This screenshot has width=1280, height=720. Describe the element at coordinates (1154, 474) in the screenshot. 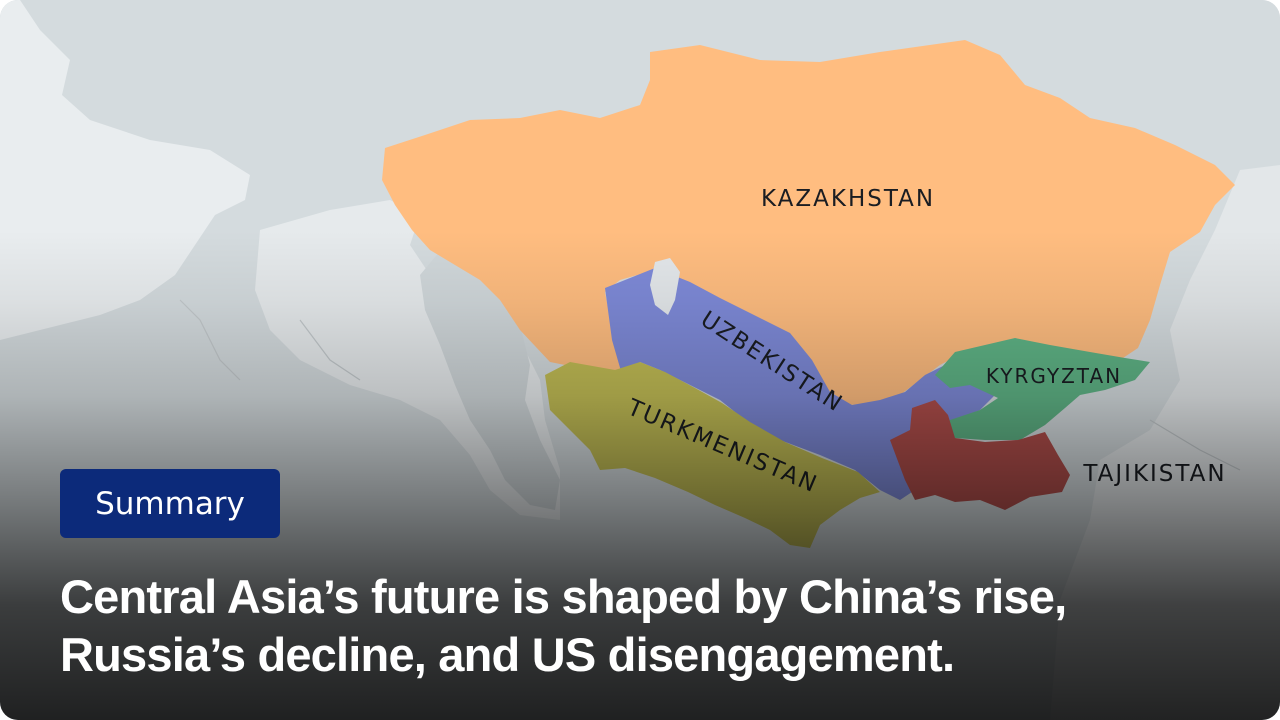

I see `label-tajikistan: TAJIKISTAN` at that location.